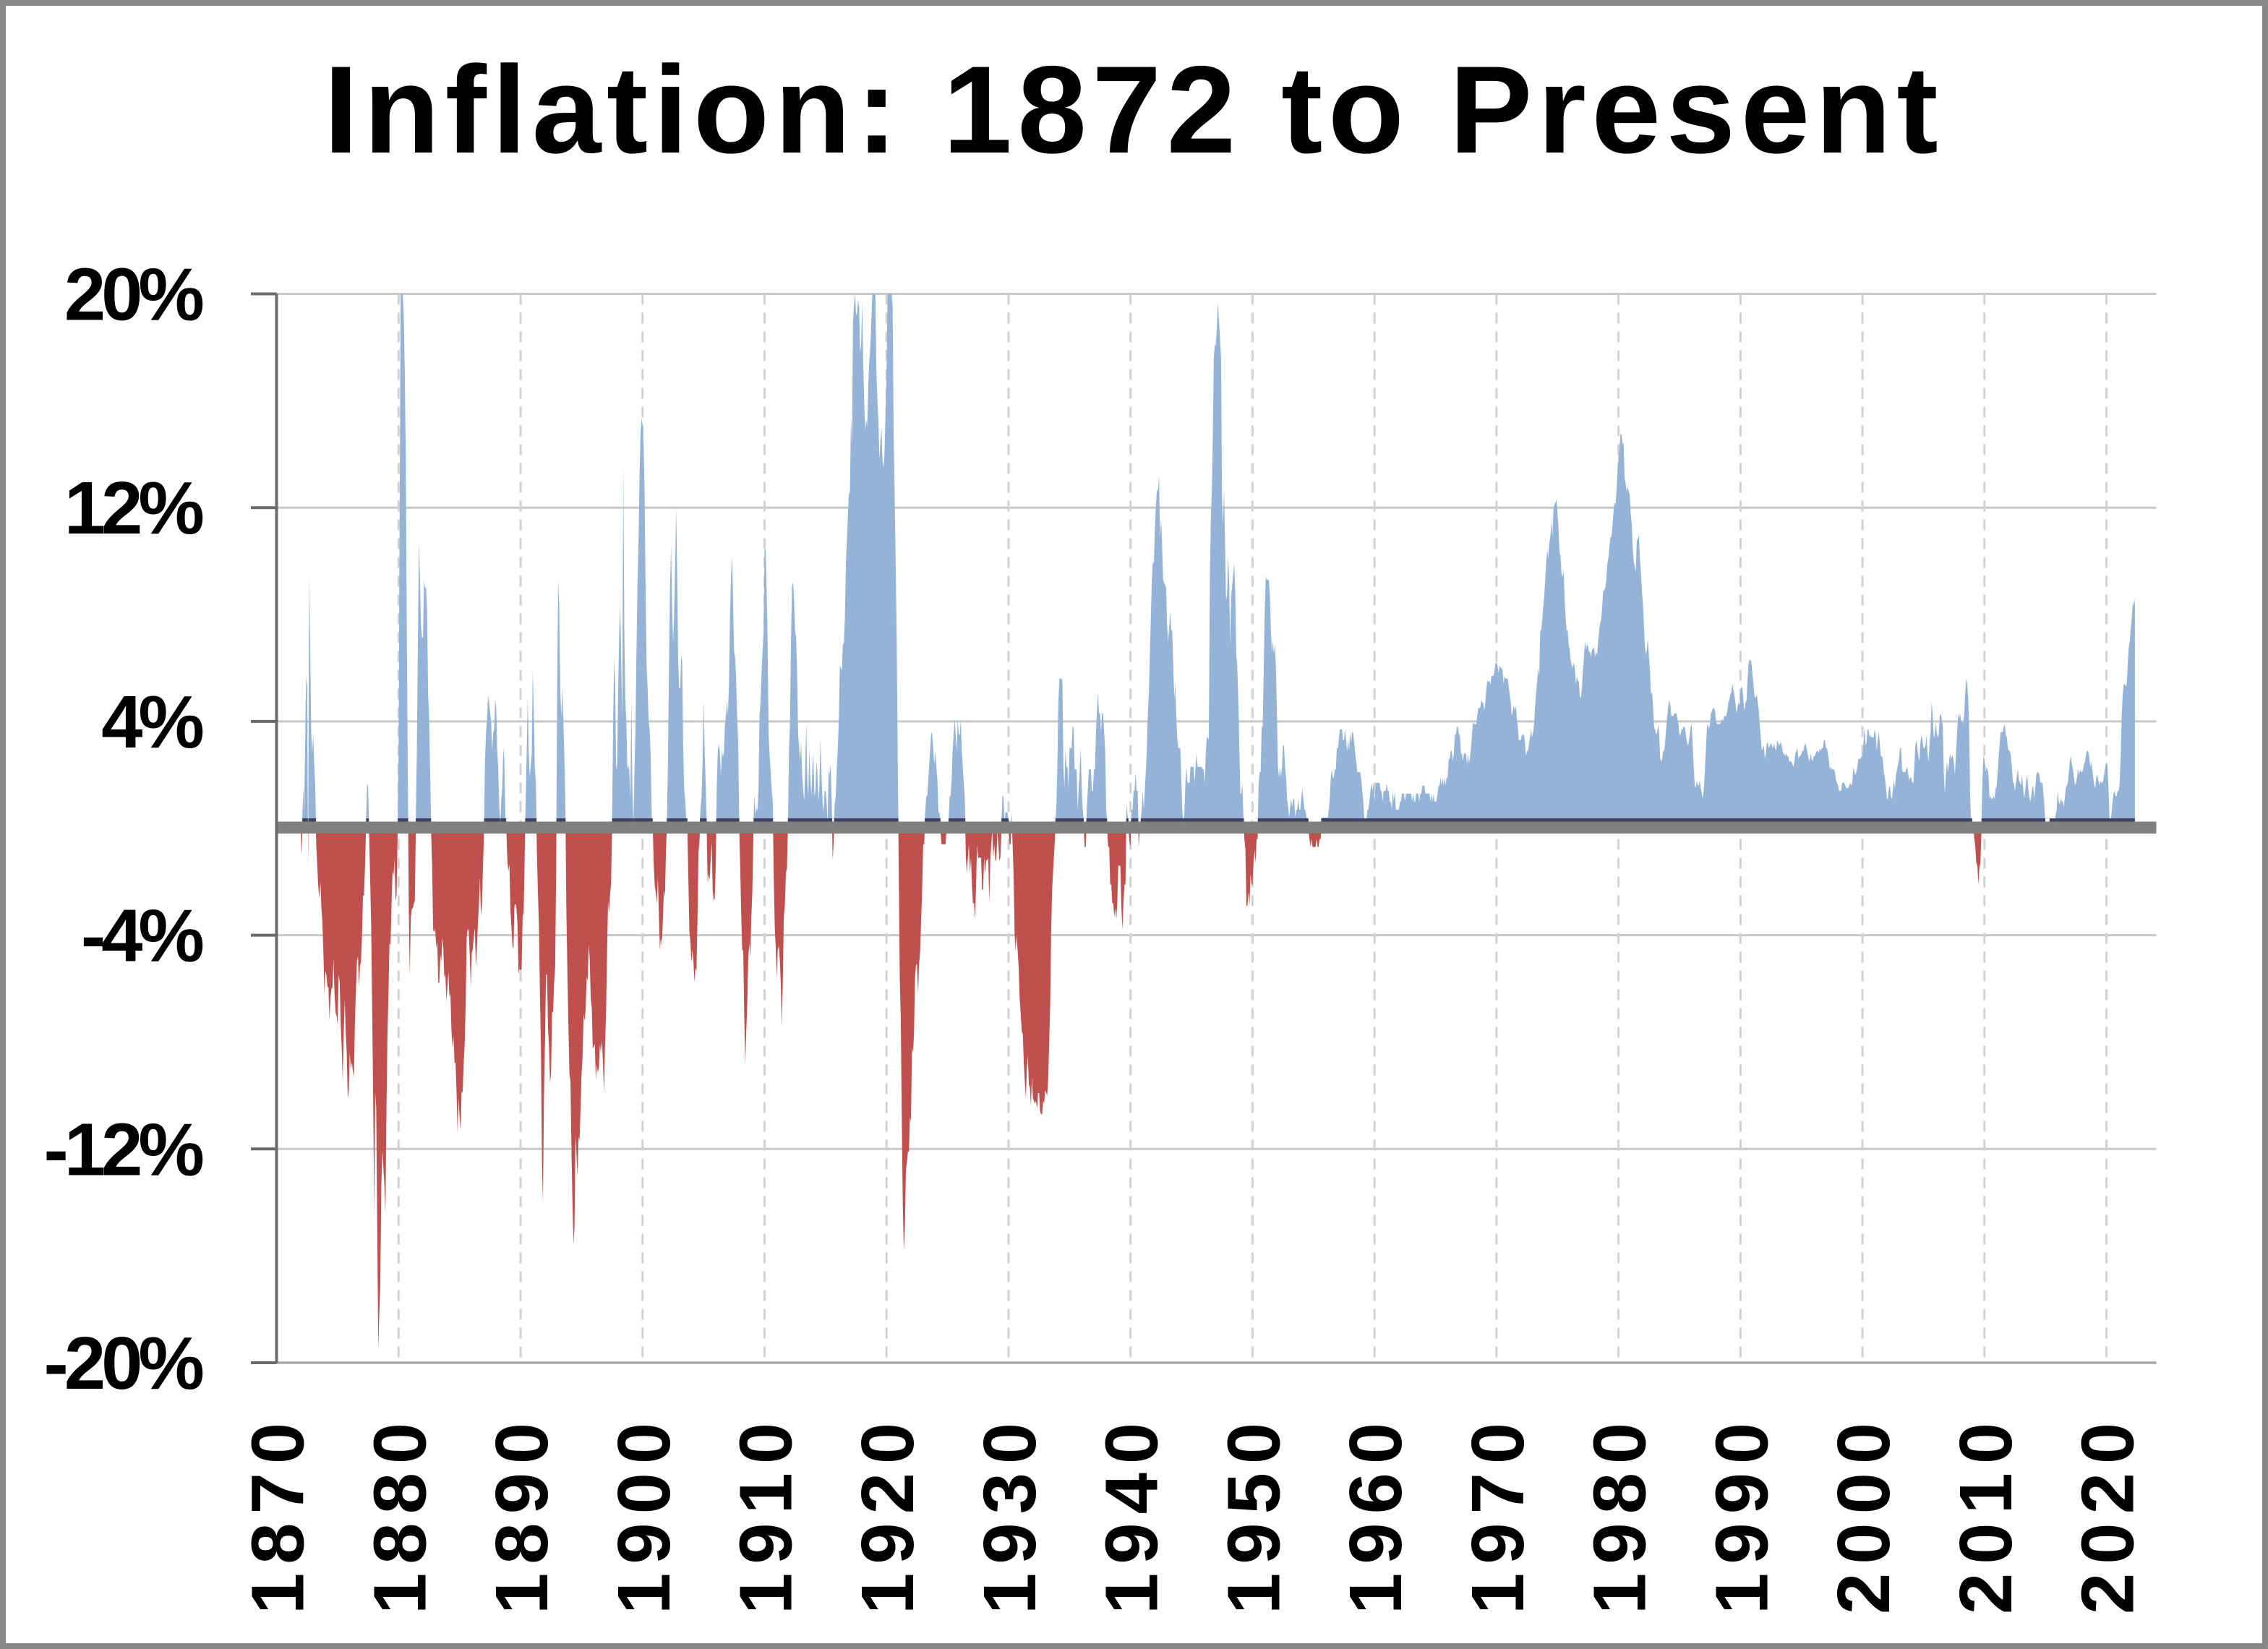 Image resolution: width=2268 pixels, height=1649 pixels. What do you see at coordinates (133, 507) in the screenshot?
I see `svg-text: 12%` at bounding box center [133, 507].